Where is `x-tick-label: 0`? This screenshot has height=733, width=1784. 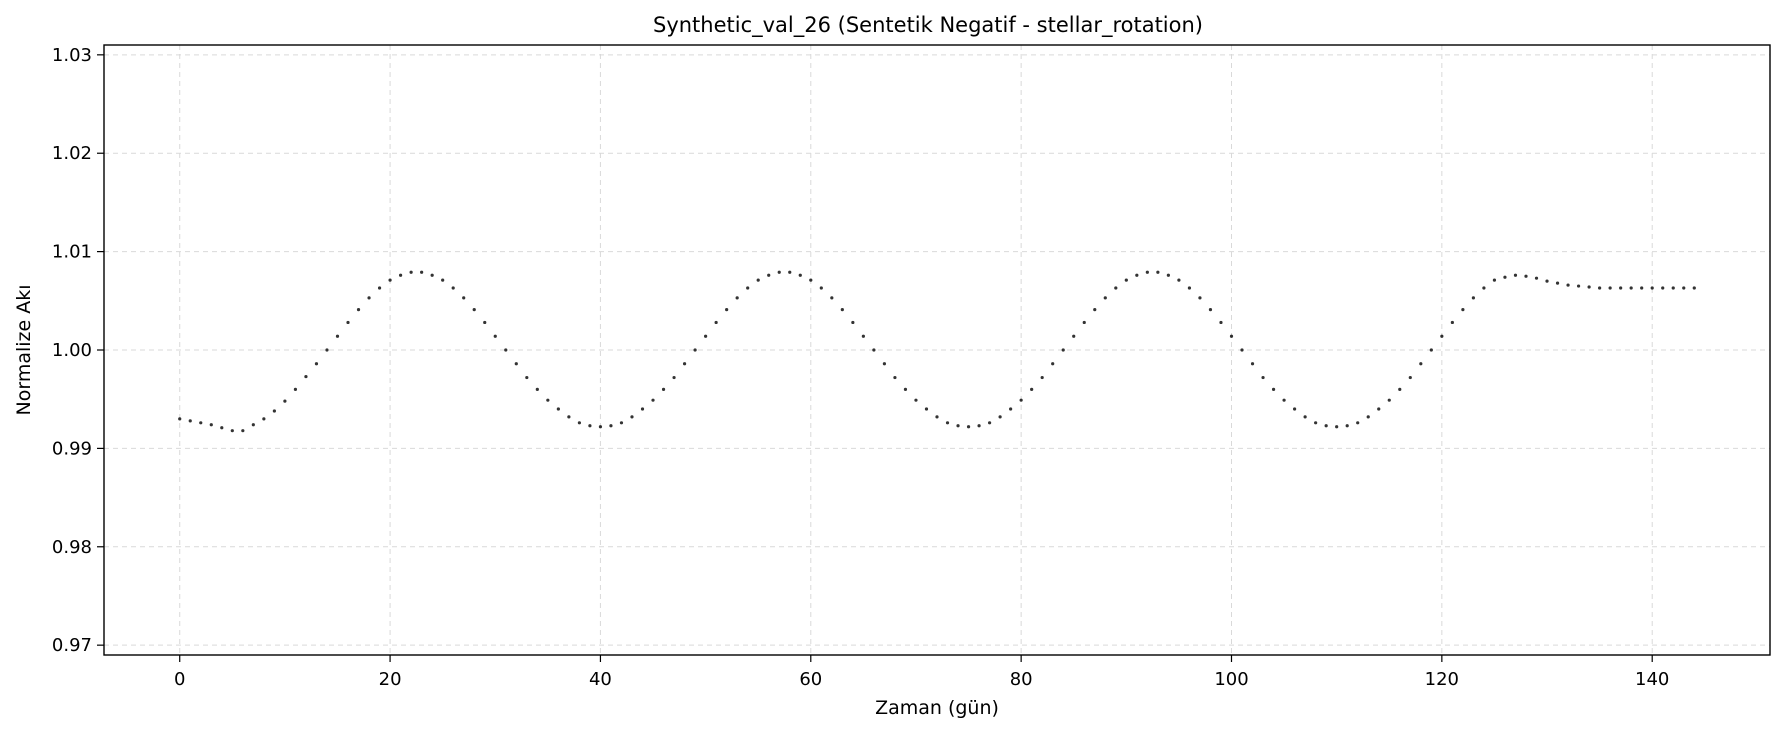 x-tick-label: 0 is located at coordinates (179, 679).